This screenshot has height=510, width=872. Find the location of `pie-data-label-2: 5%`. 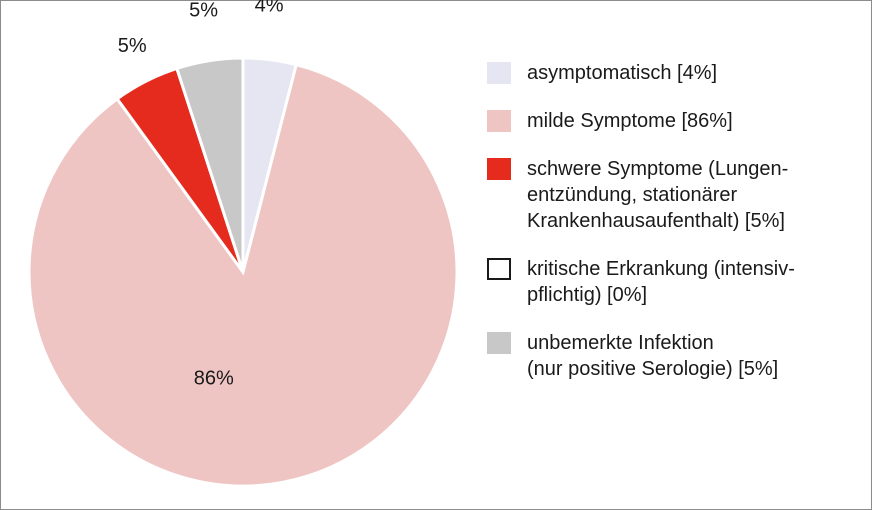

pie-data-label-2: 5% is located at coordinates (132, 46).